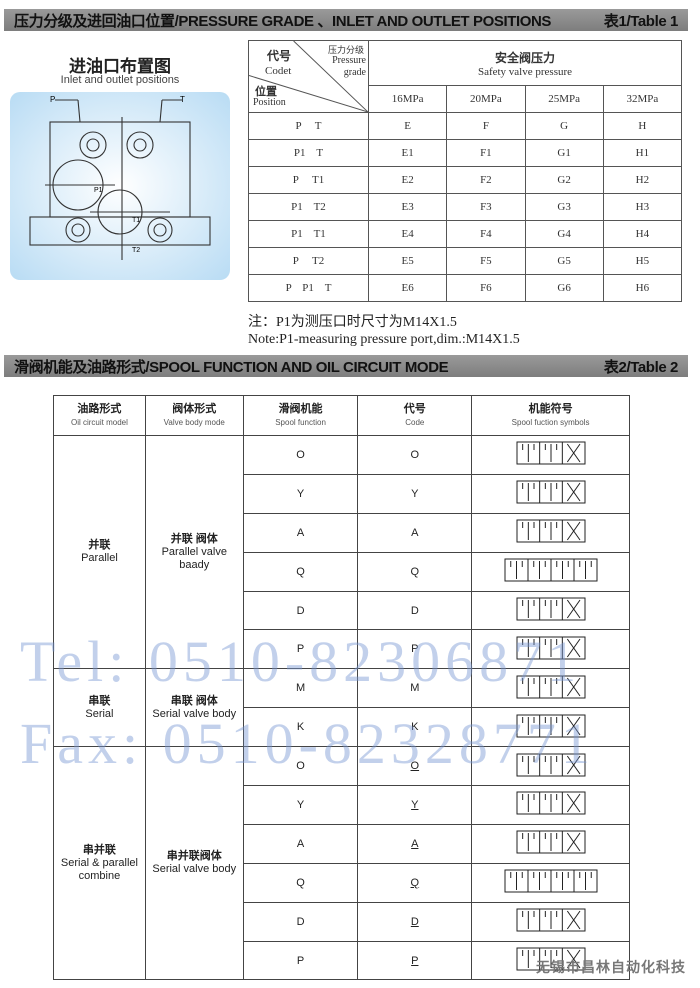 The image size is (700, 988). Describe the element at coordinates (564, 207) in the screenshot. I see `code-cell: G3` at that location.